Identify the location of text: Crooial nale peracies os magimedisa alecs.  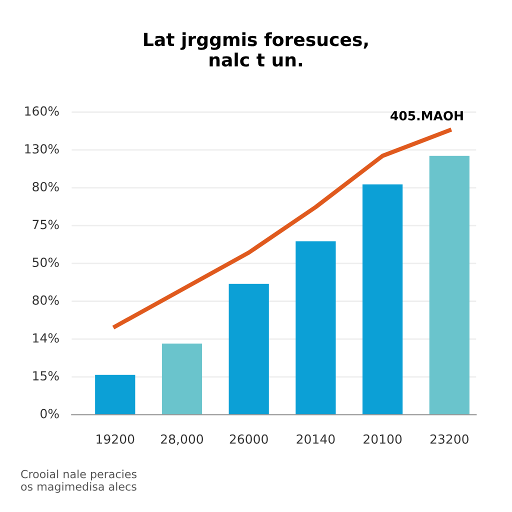
(79, 481).